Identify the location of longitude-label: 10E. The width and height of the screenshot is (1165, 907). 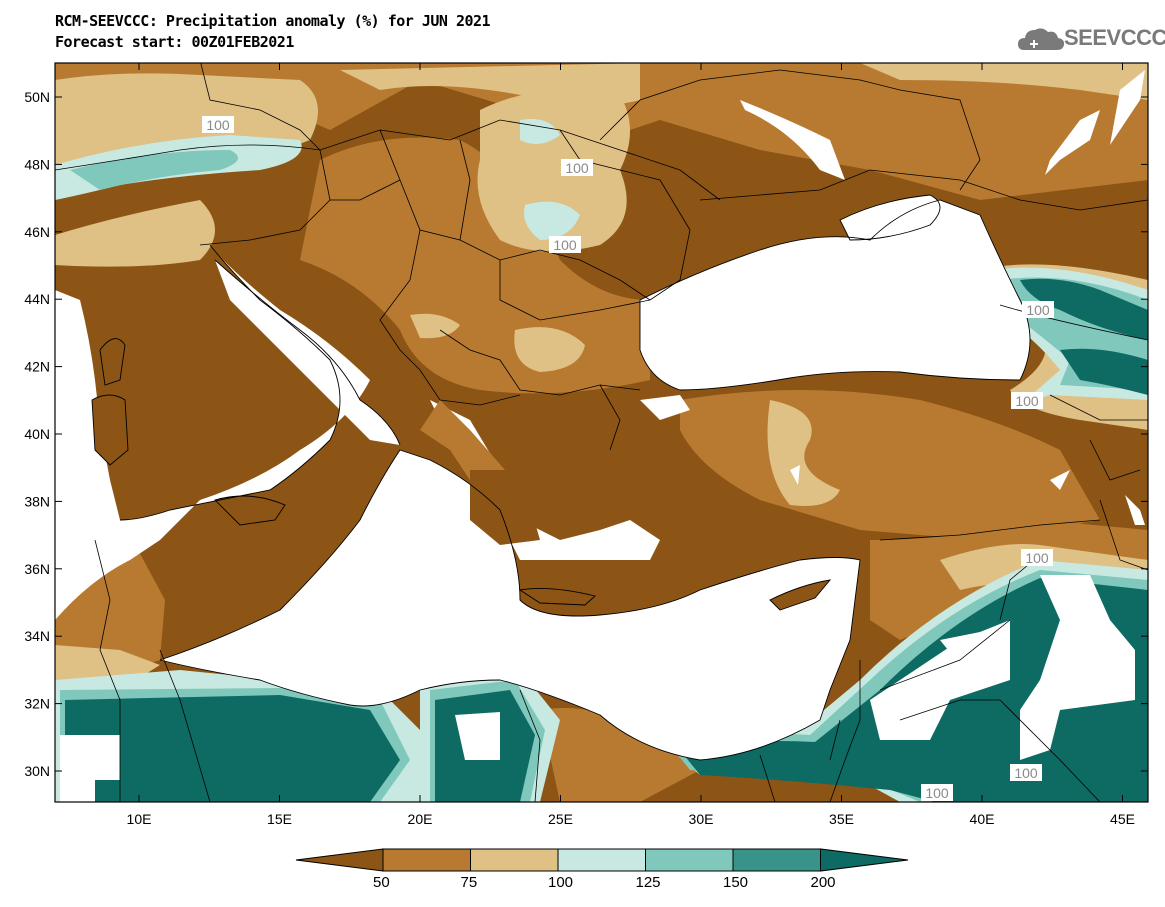
(139, 819).